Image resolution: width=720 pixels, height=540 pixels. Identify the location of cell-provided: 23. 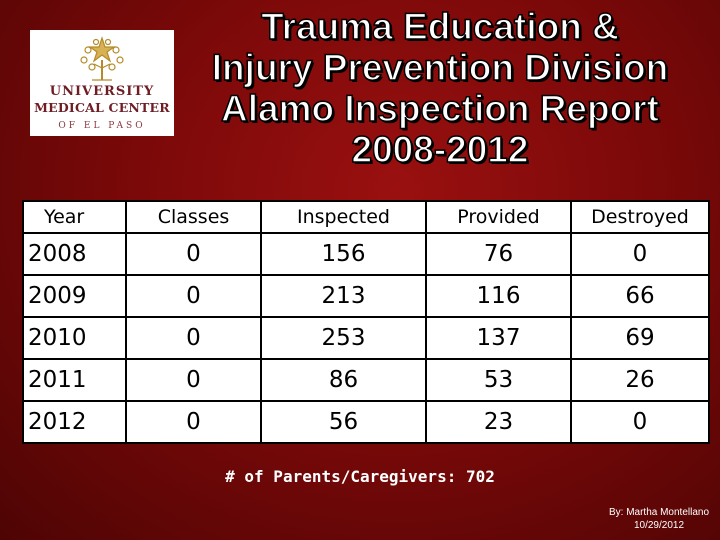
(498, 422).